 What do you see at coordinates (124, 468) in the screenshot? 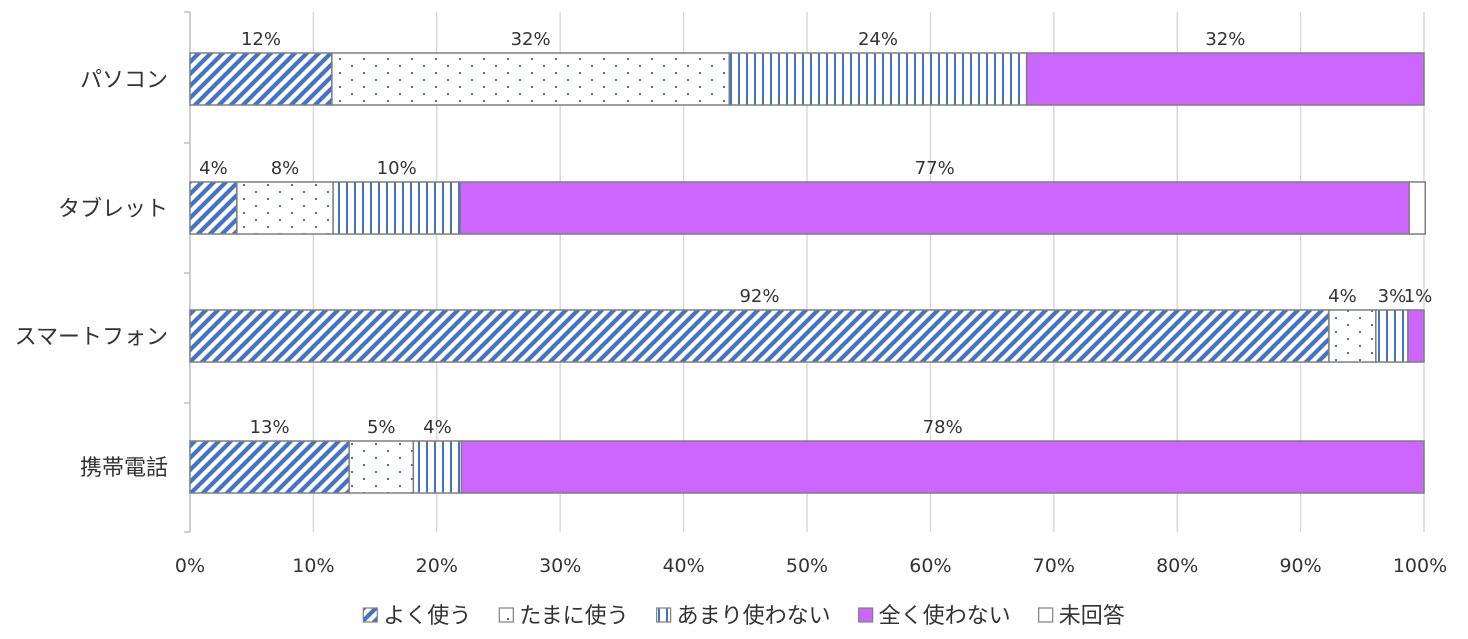
I see `category-label: 携帯電話` at bounding box center [124, 468].